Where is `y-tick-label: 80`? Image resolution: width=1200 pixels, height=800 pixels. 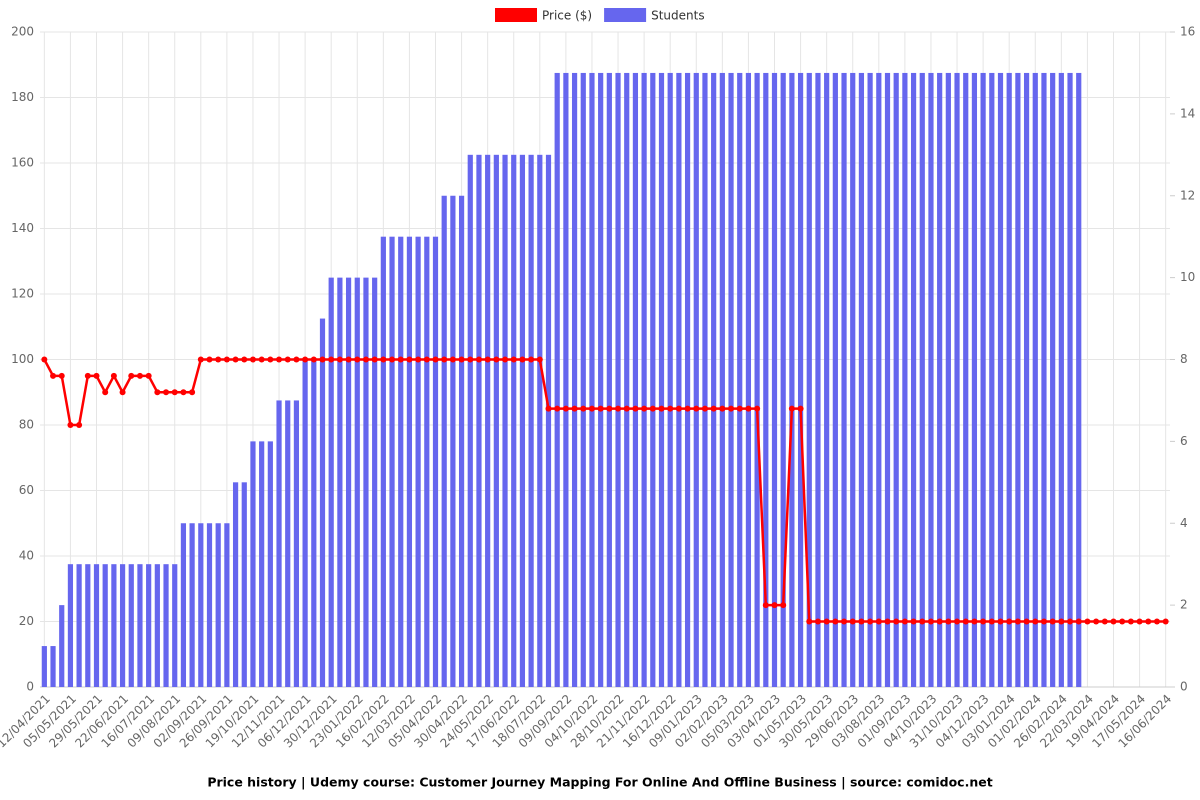 y-tick-label: 80 is located at coordinates (26, 425).